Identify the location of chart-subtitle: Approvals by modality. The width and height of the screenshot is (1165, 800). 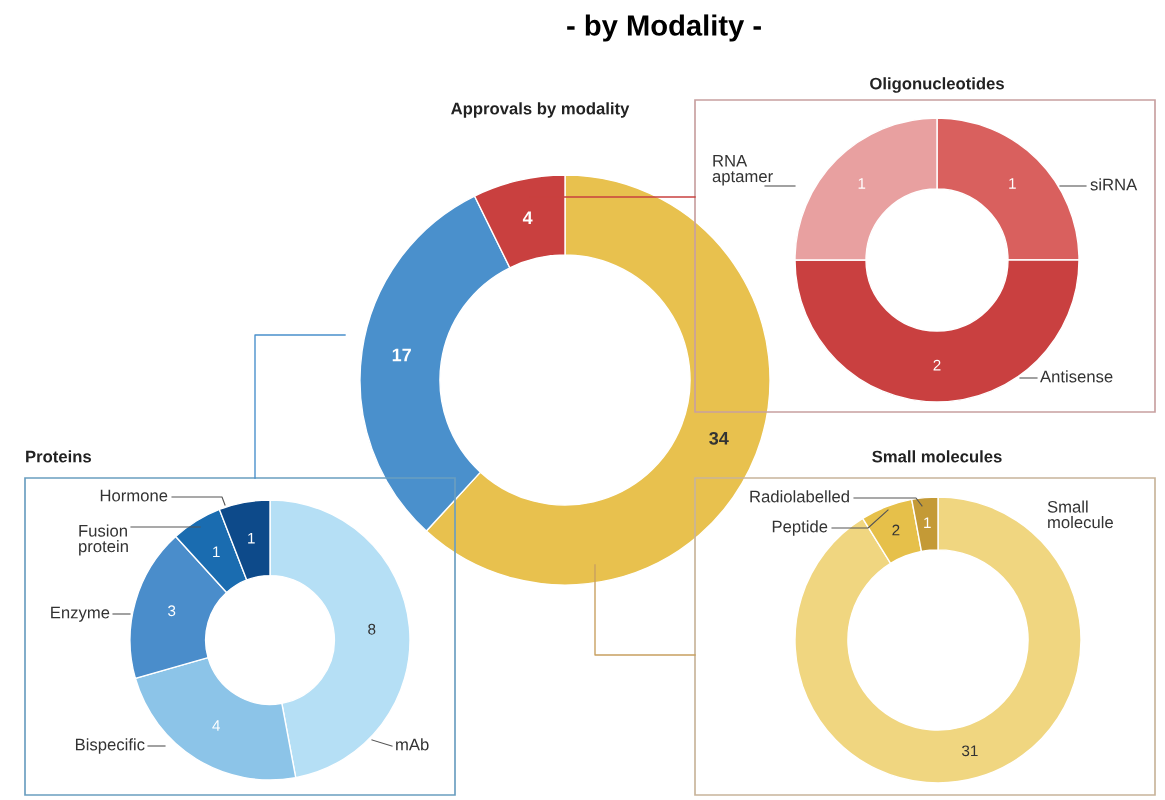
(540, 110).